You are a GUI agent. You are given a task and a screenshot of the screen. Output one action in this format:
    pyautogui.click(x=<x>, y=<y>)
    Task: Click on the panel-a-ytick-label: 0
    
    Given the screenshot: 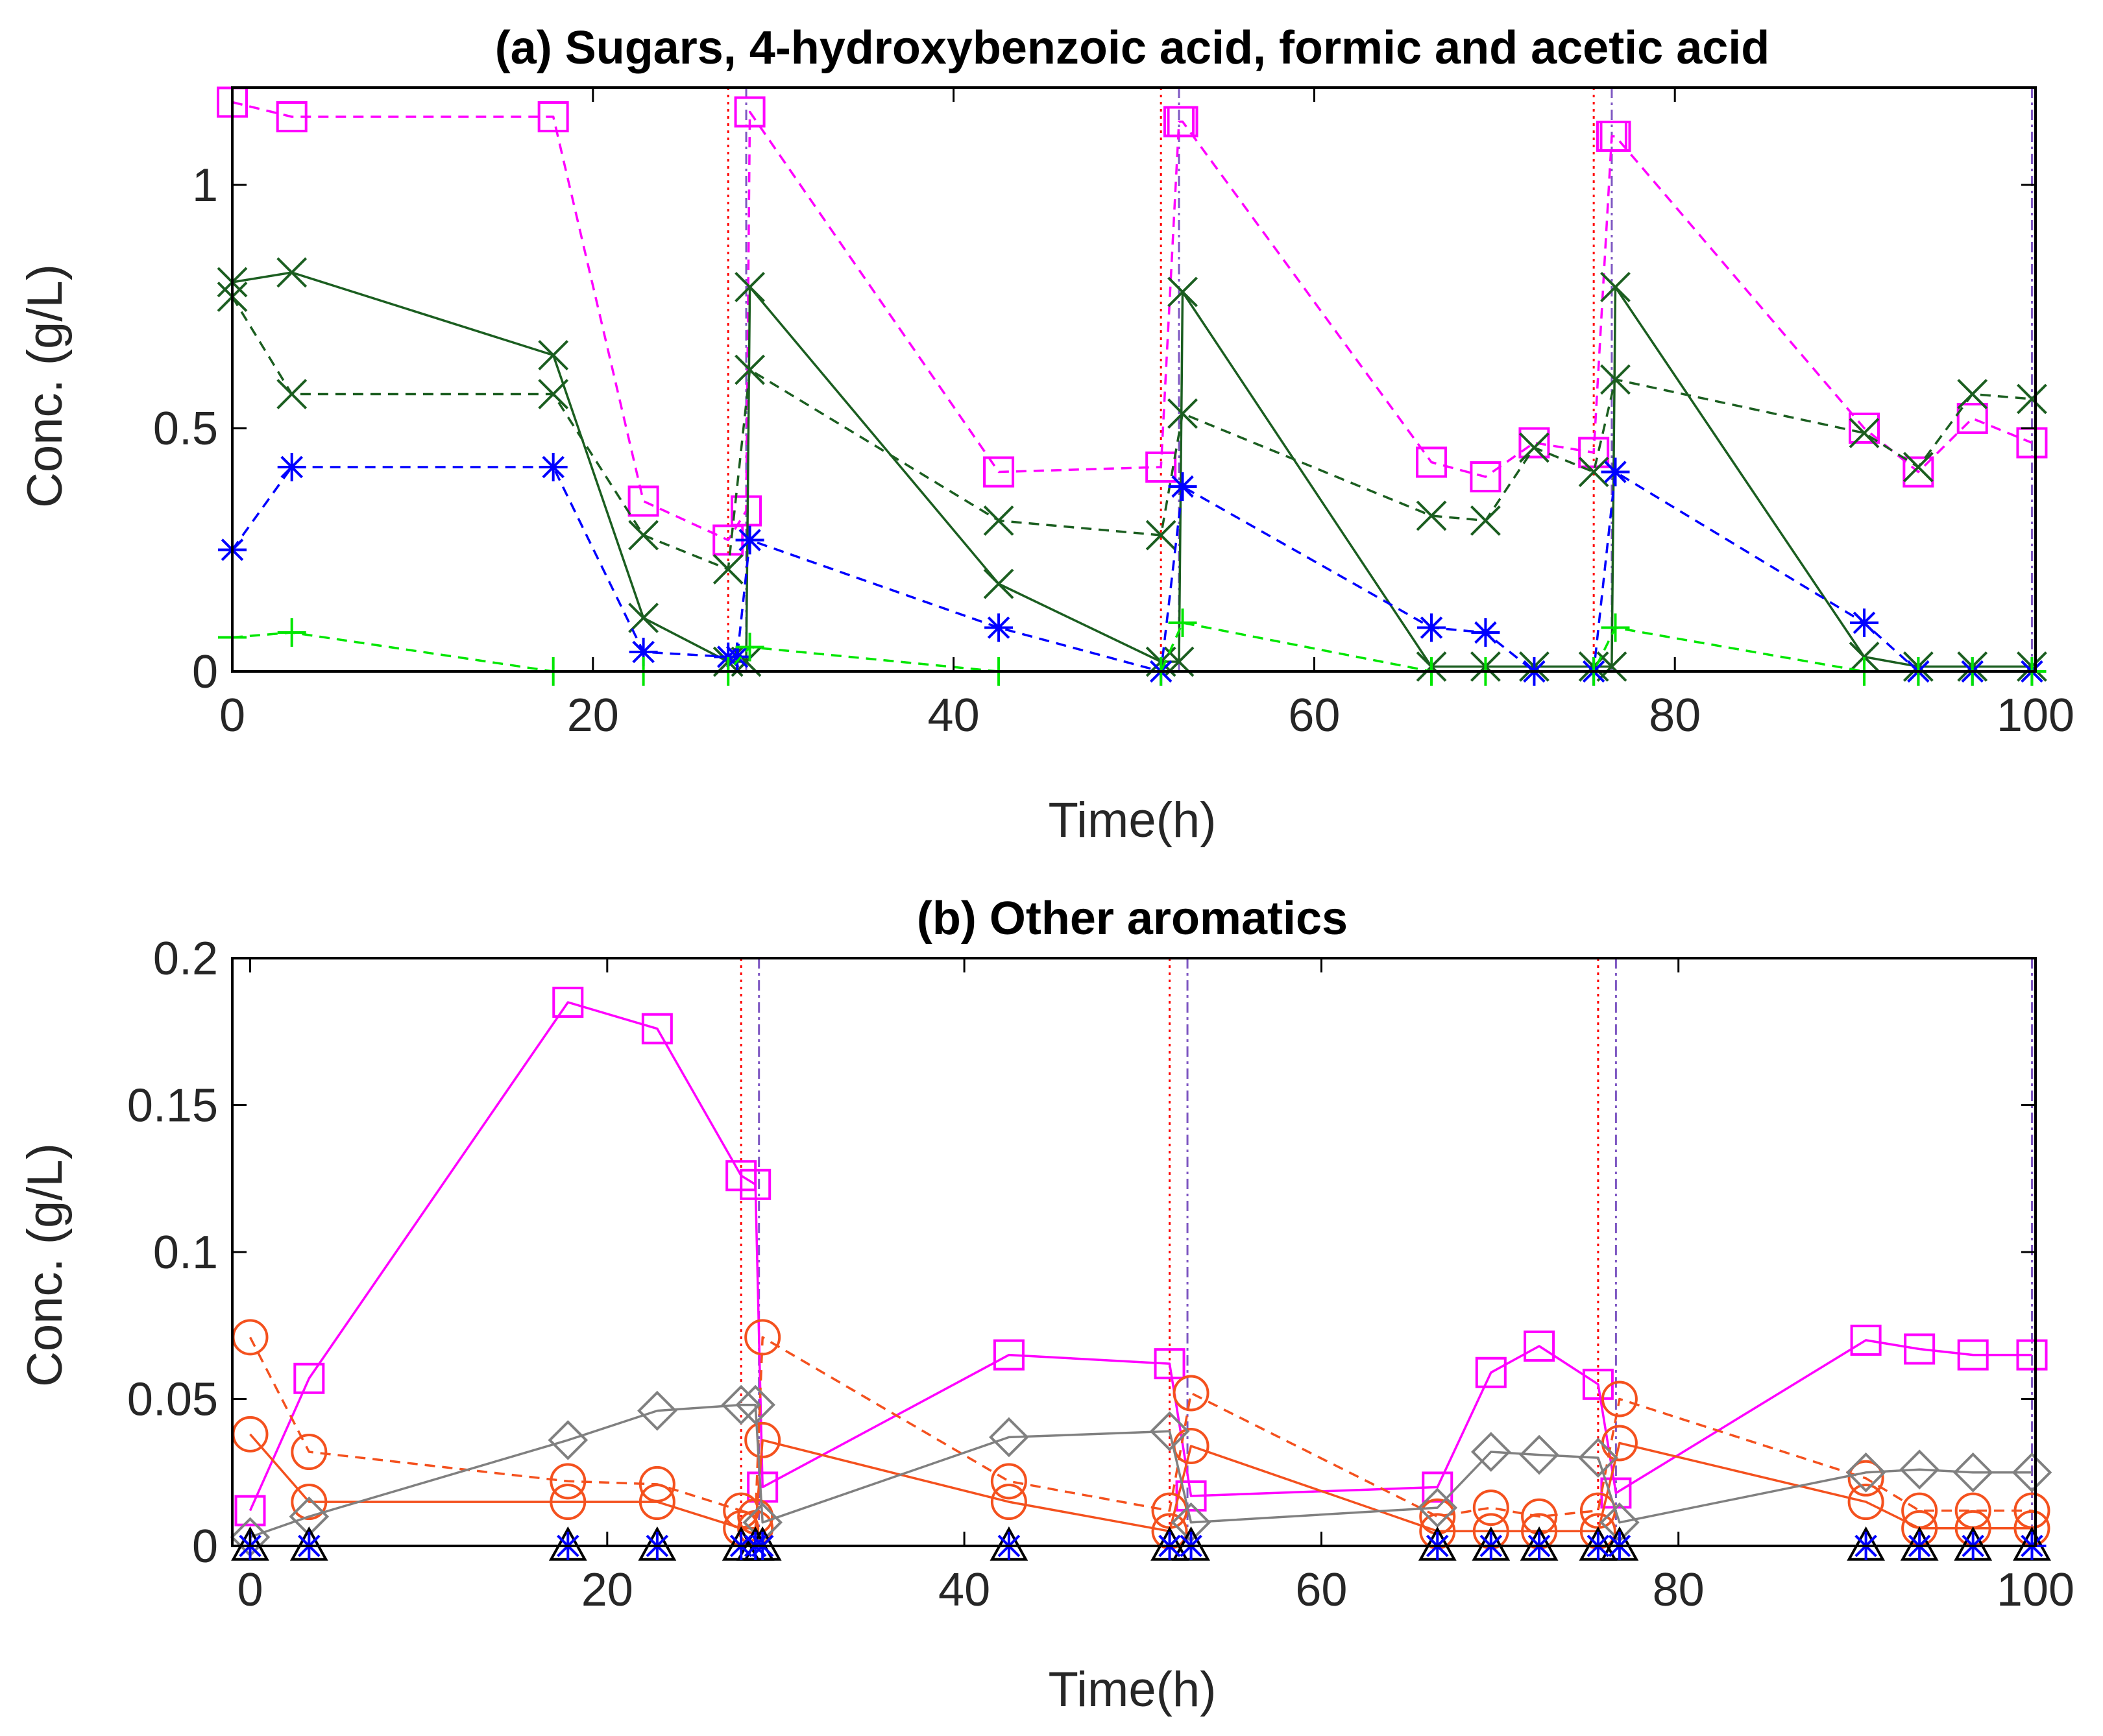 What is the action you would take?
    pyautogui.click(x=205, y=672)
    